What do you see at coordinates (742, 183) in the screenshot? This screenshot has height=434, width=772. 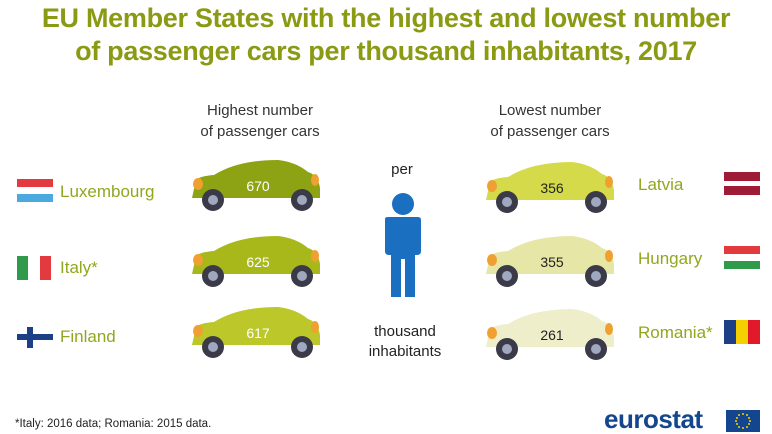 I see `latvia-flag-icon` at bounding box center [742, 183].